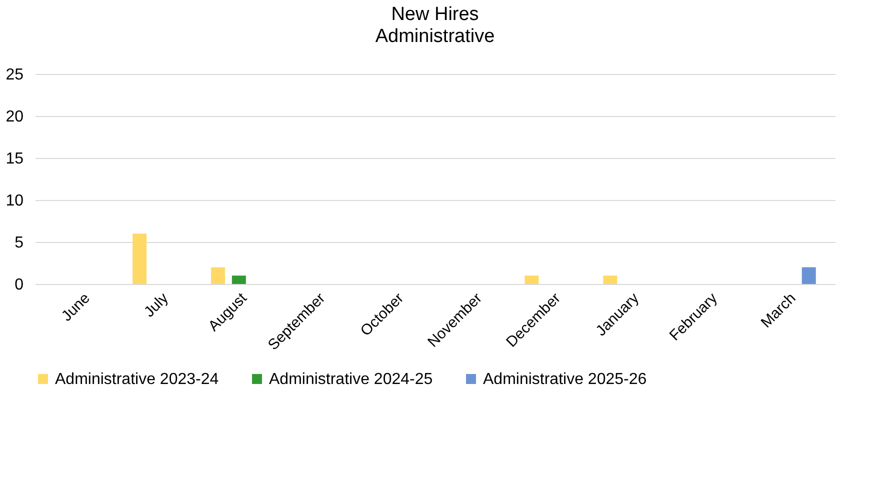 This screenshot has width=882, height=482. What do you see at coordinates (19, 243) in the screenshot?
I see `y-tick-label: 5` at bounding box center [19, 243].